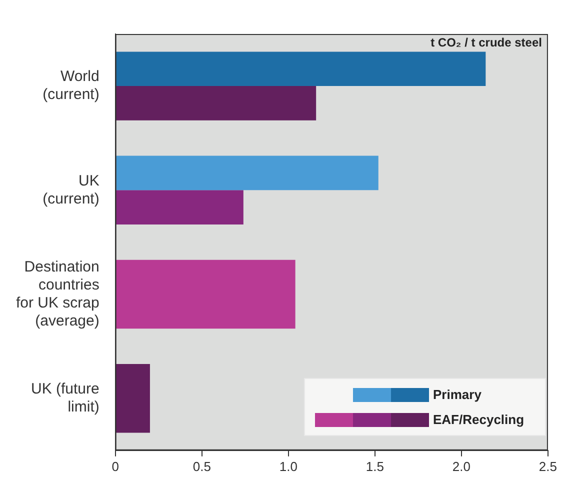 This screenshot has width=568, height=486. What do you see at coordinates (479, 419) in the screenshot?
I see `legend-label: EAF/Recycling` at bounding box center [479, 419].